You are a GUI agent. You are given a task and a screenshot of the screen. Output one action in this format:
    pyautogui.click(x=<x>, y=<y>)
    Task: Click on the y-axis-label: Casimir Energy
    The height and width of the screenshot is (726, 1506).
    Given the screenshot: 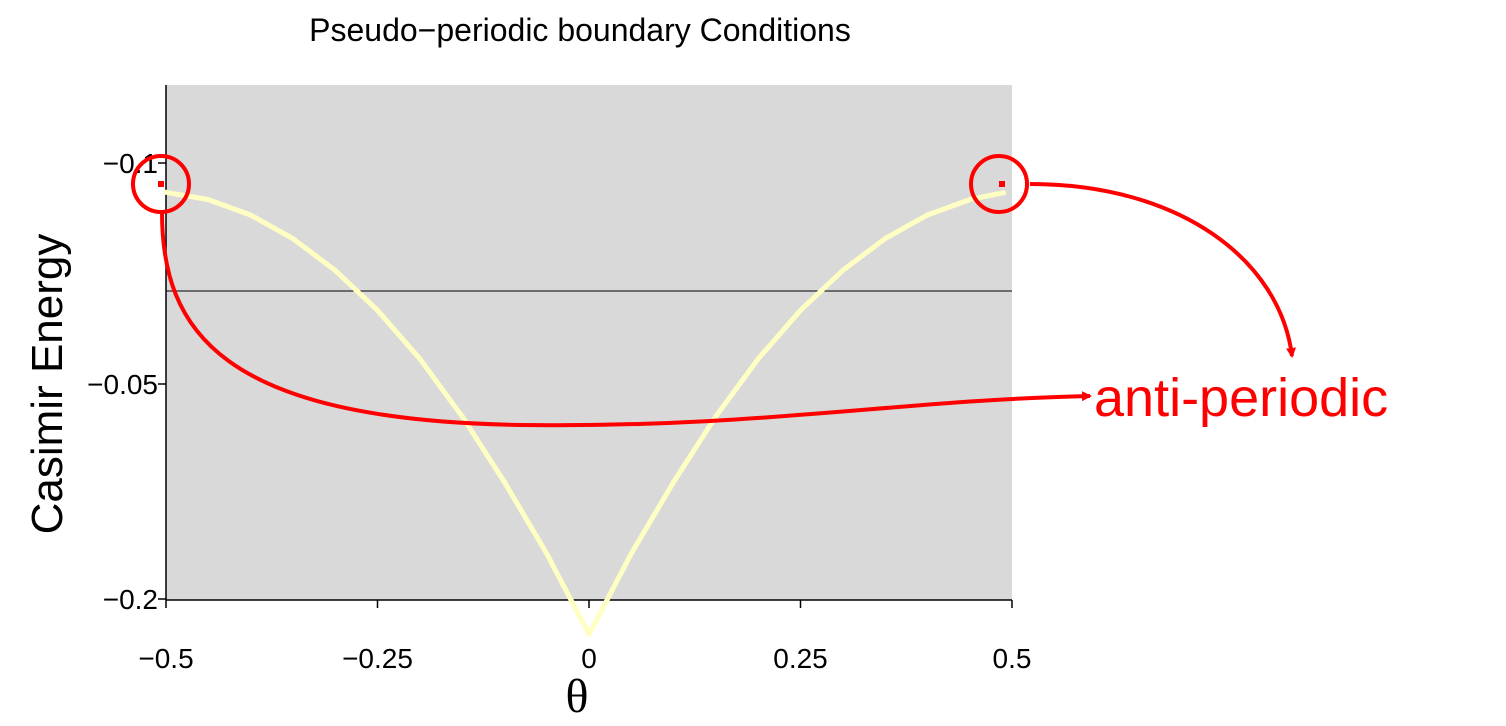 What is the action you would take?
    pyautogui.click(x=47, y=384)
    